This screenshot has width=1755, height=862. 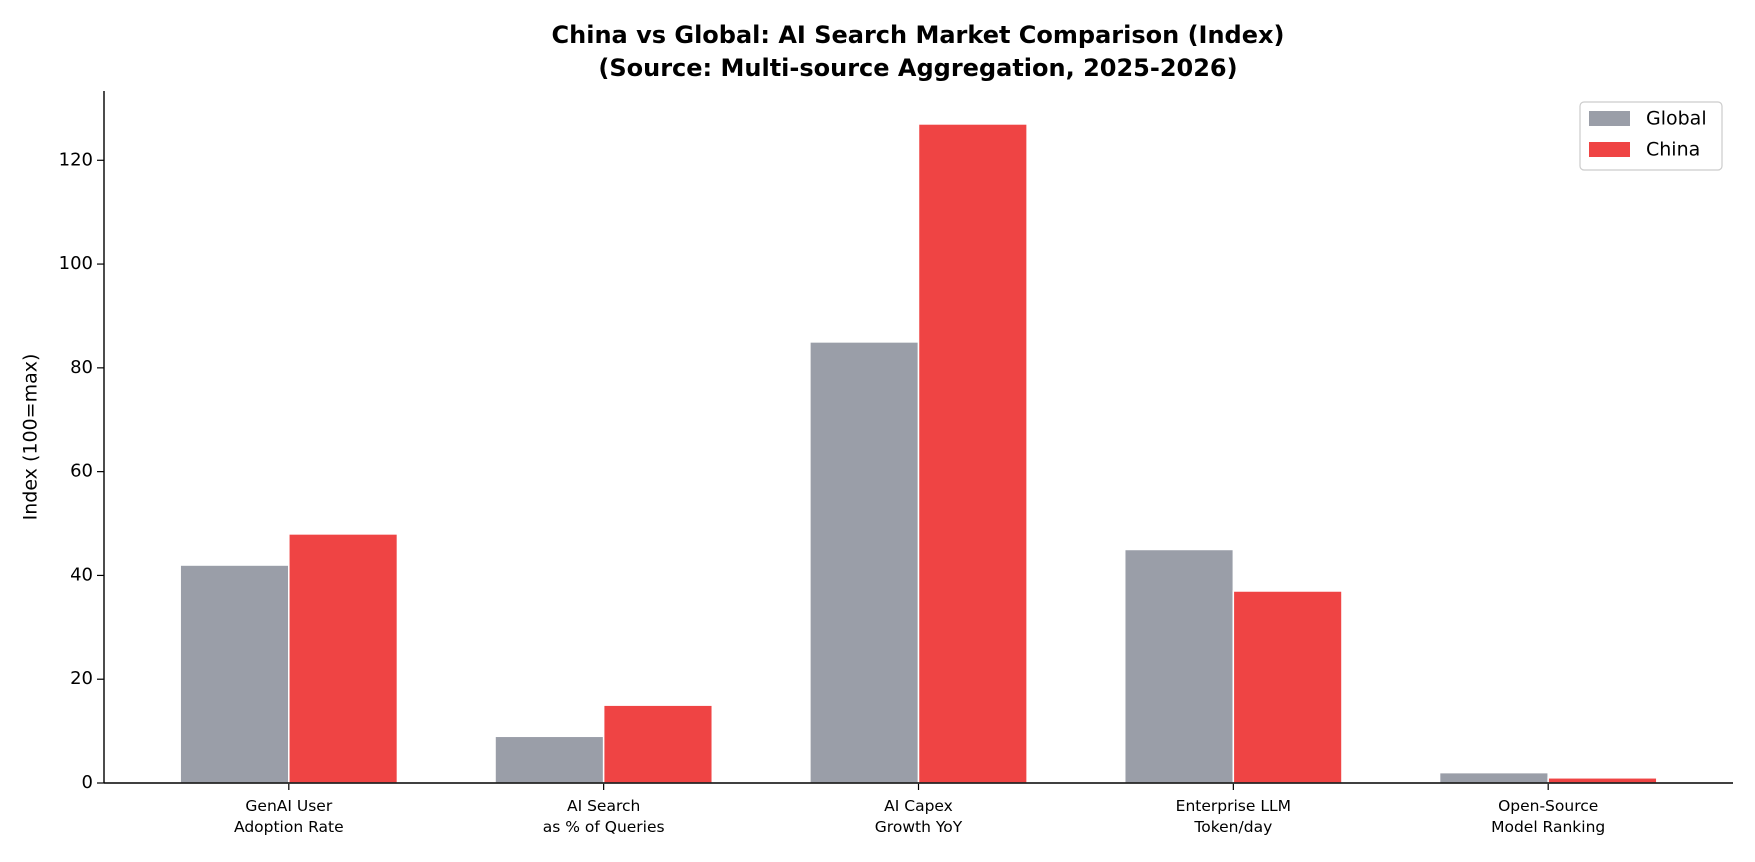 I want to click on x-tick-label: Open-Source Model Ranking, so click(x=1548, y=816).